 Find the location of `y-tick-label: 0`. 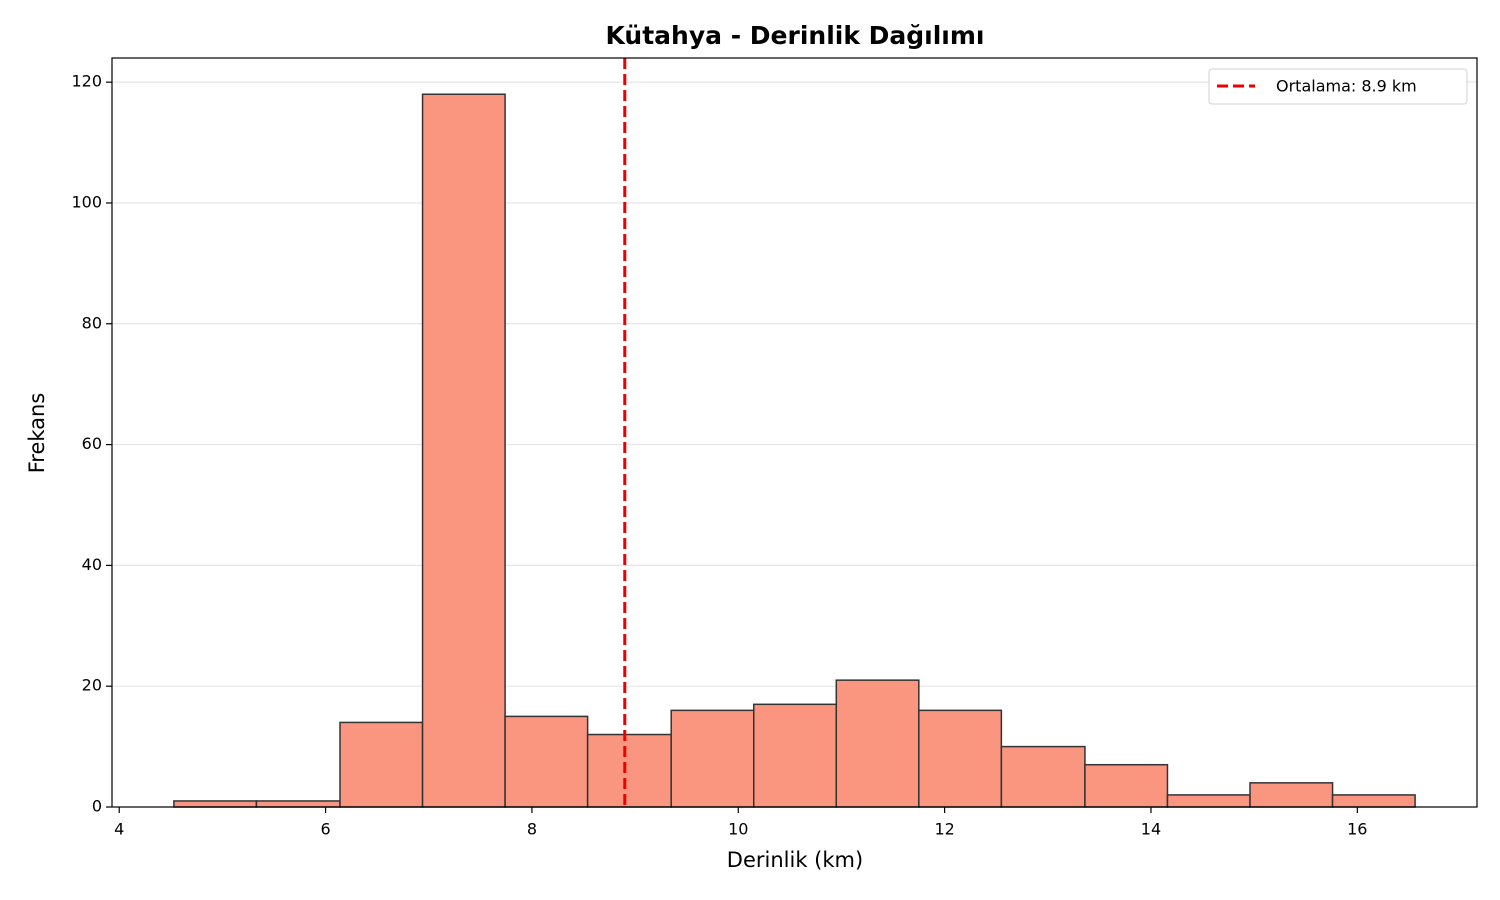

y-tick-label: 0 is located at coordinates (97, 806).